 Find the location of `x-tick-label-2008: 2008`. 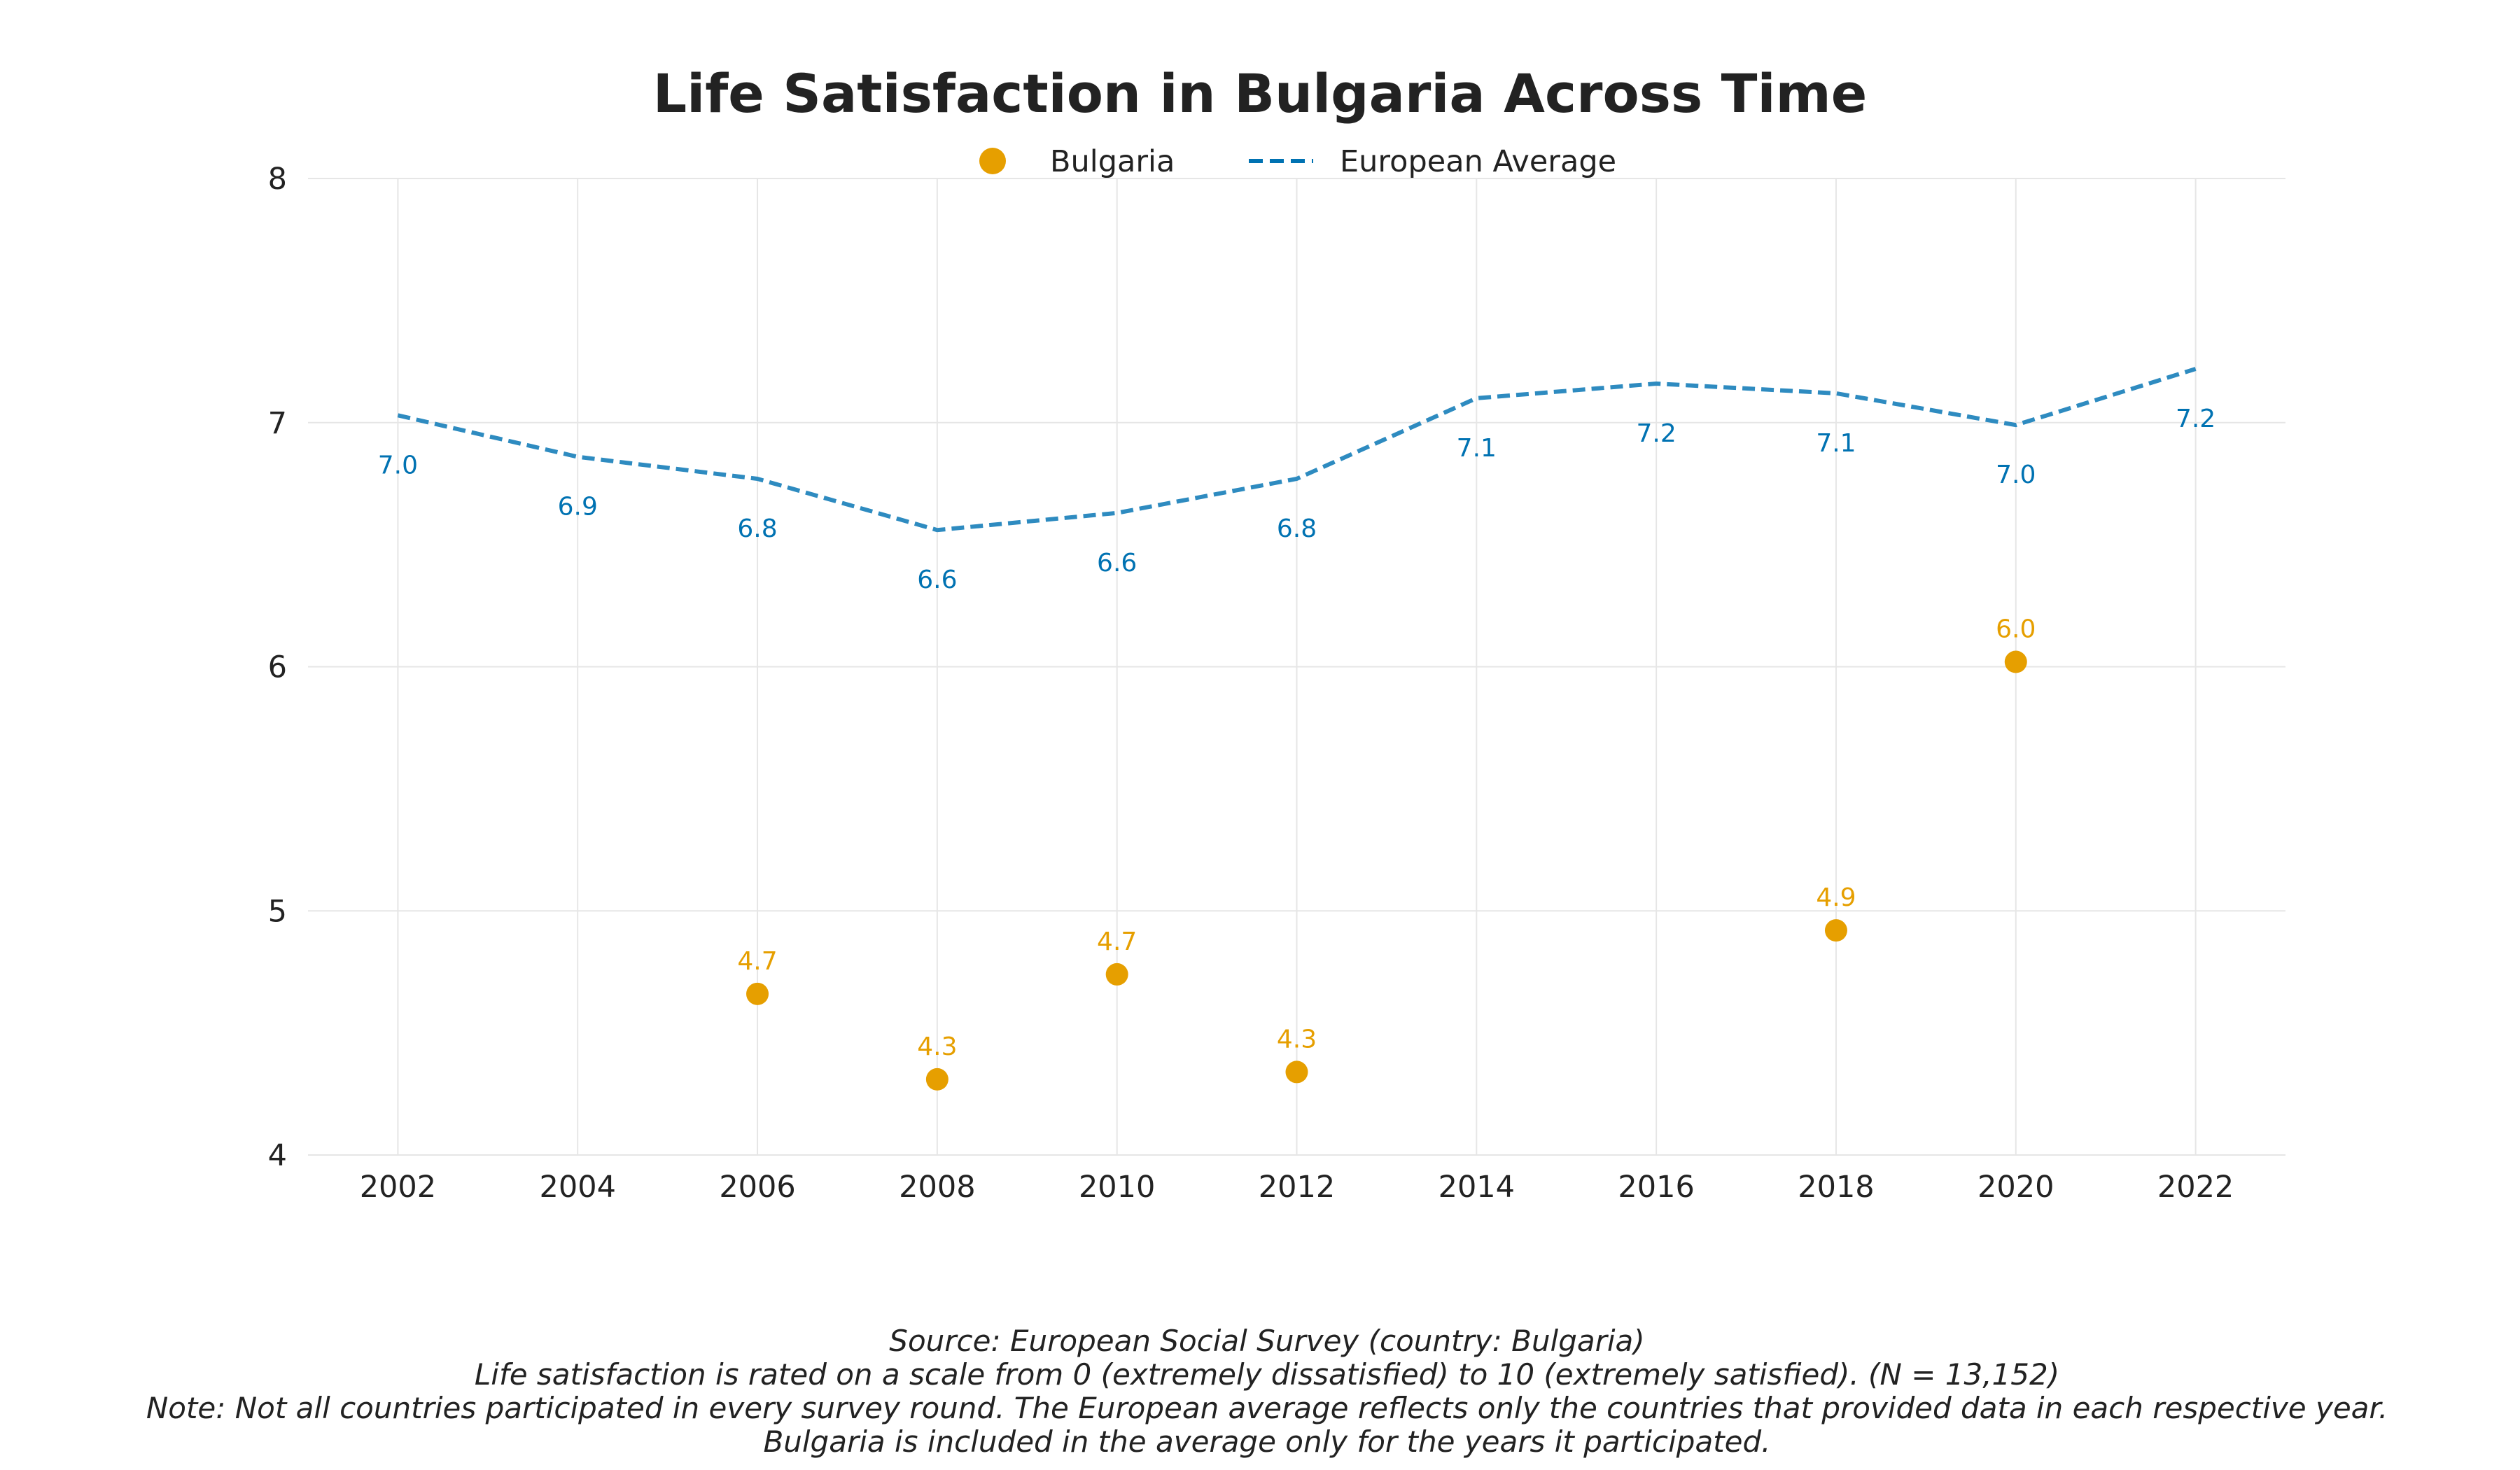

x-tick-label-2008: 2008 is located at coordinates (937, 1187).